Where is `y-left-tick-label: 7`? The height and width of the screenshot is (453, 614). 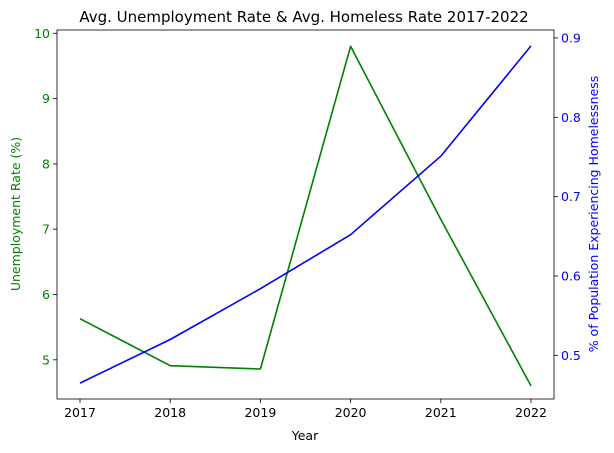 y-left-tick-label: 7 is located at coordinates (46, 229).